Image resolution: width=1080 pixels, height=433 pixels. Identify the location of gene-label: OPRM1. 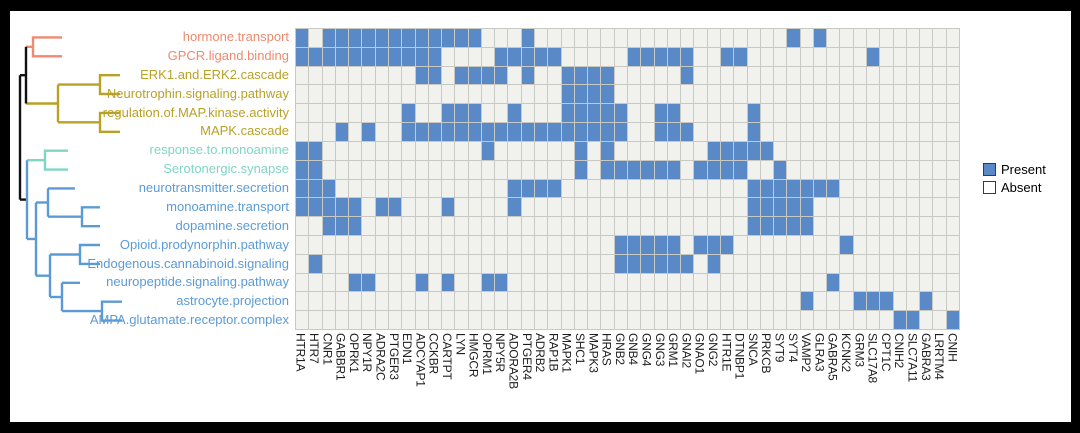
(486, 354).